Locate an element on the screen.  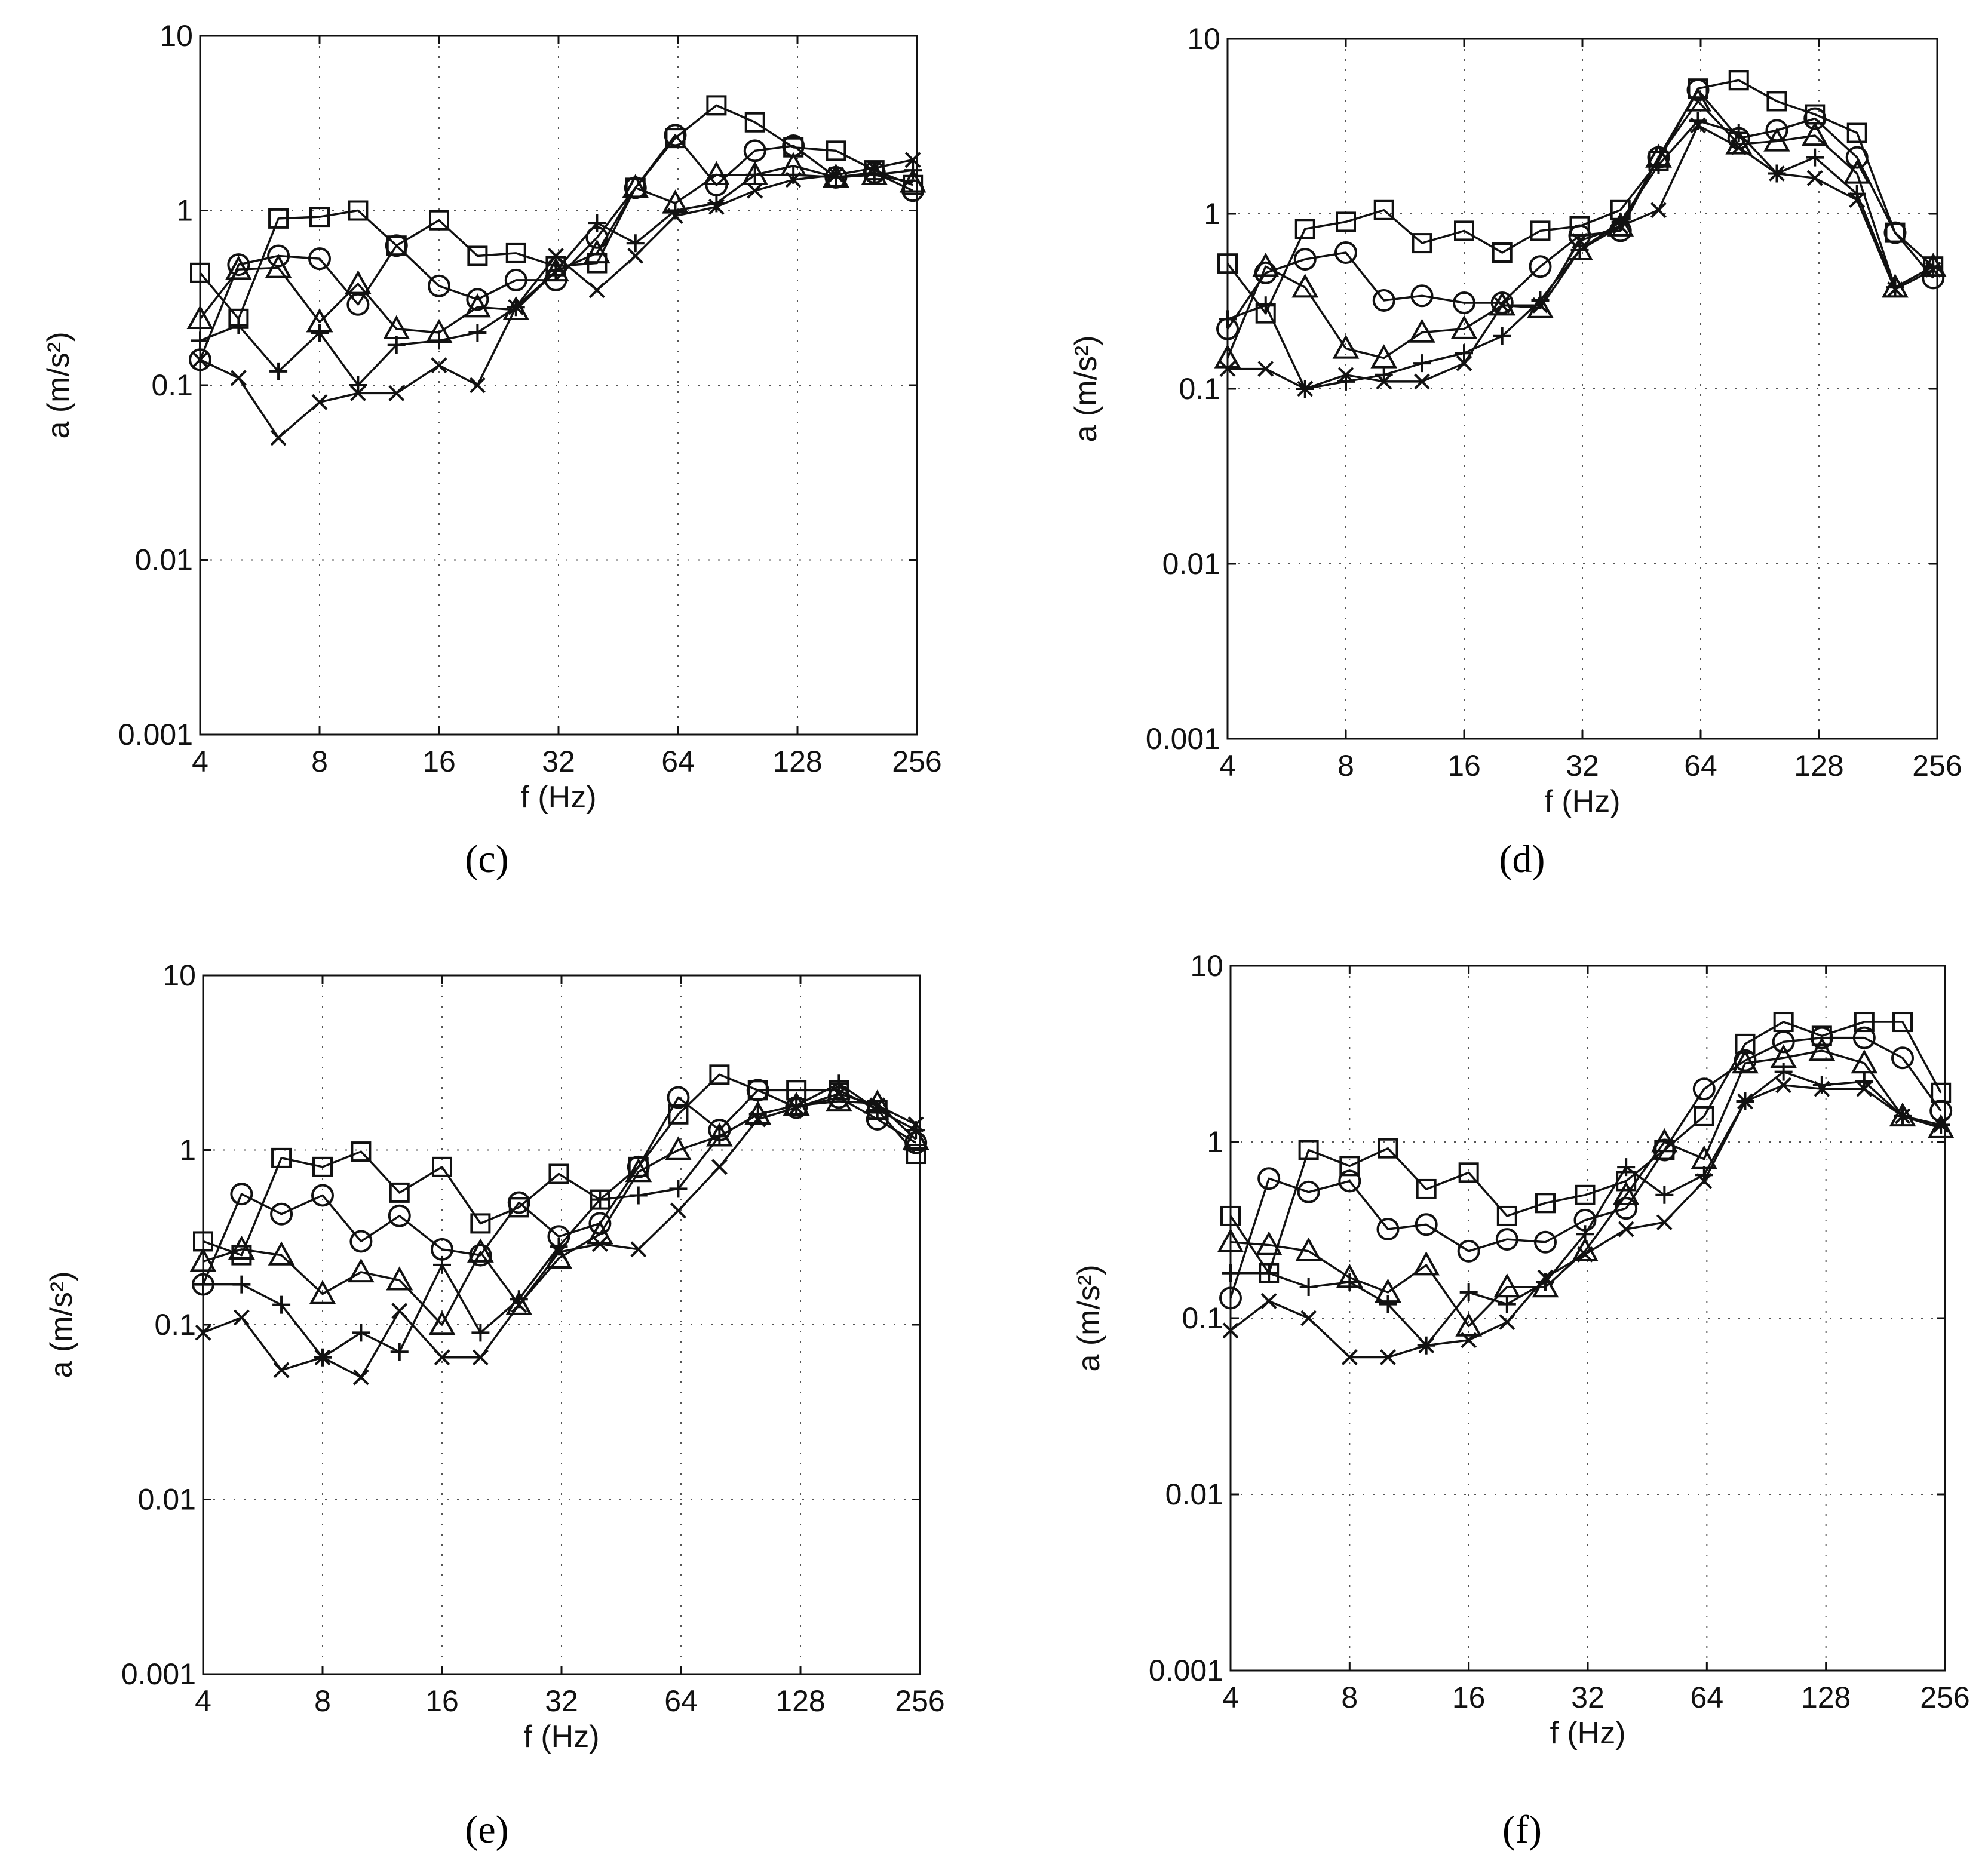
series-circle is located at coordinates (557, 247).